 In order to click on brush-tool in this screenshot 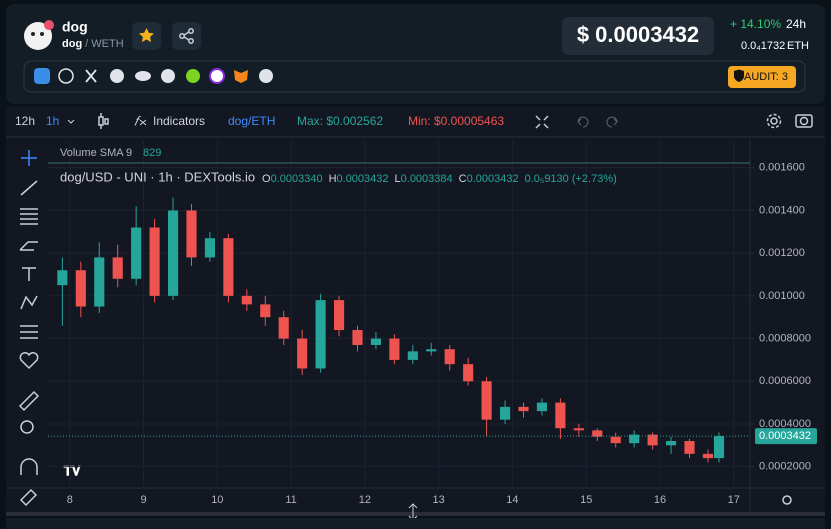, I will do `click(28, 246)`.